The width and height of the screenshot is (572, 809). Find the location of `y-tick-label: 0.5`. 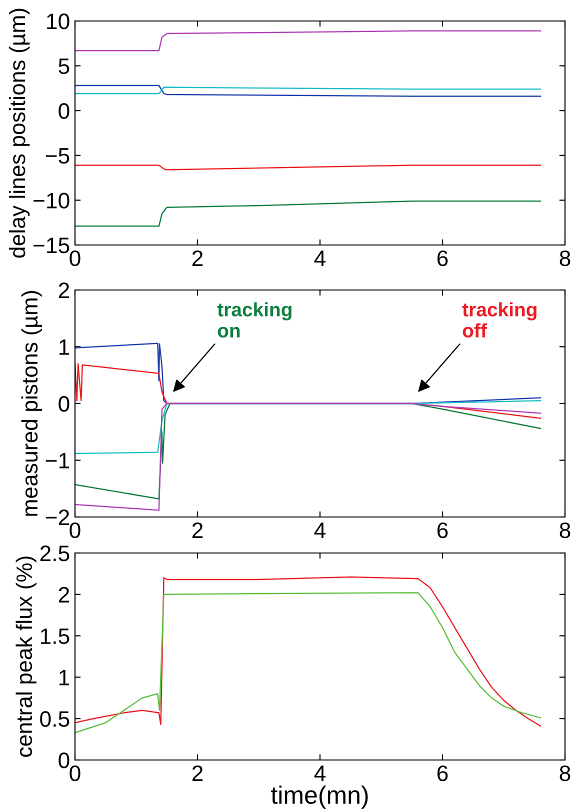

y-tick-label: 0.5 is located at coordinates (55, 719).